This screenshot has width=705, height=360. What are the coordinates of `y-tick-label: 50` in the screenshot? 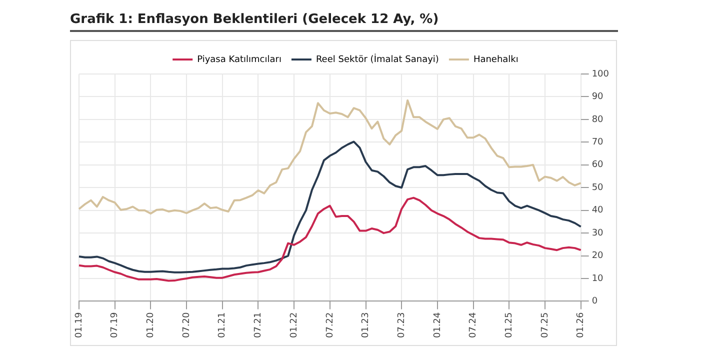 It's located at (598, 187).